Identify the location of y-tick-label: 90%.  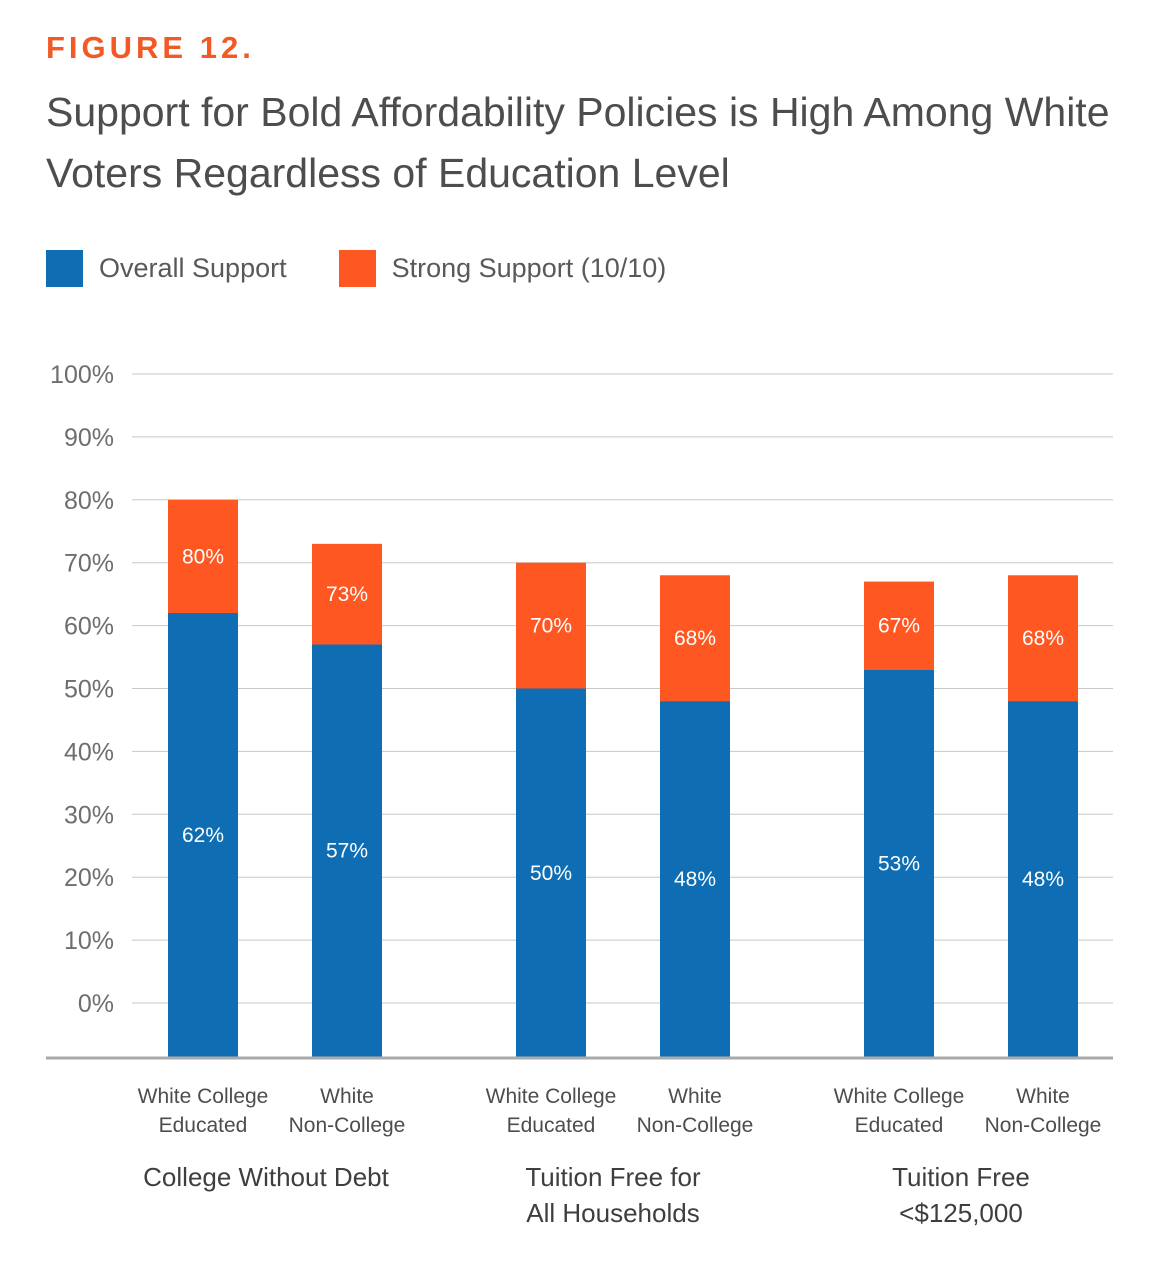
(89, 438).